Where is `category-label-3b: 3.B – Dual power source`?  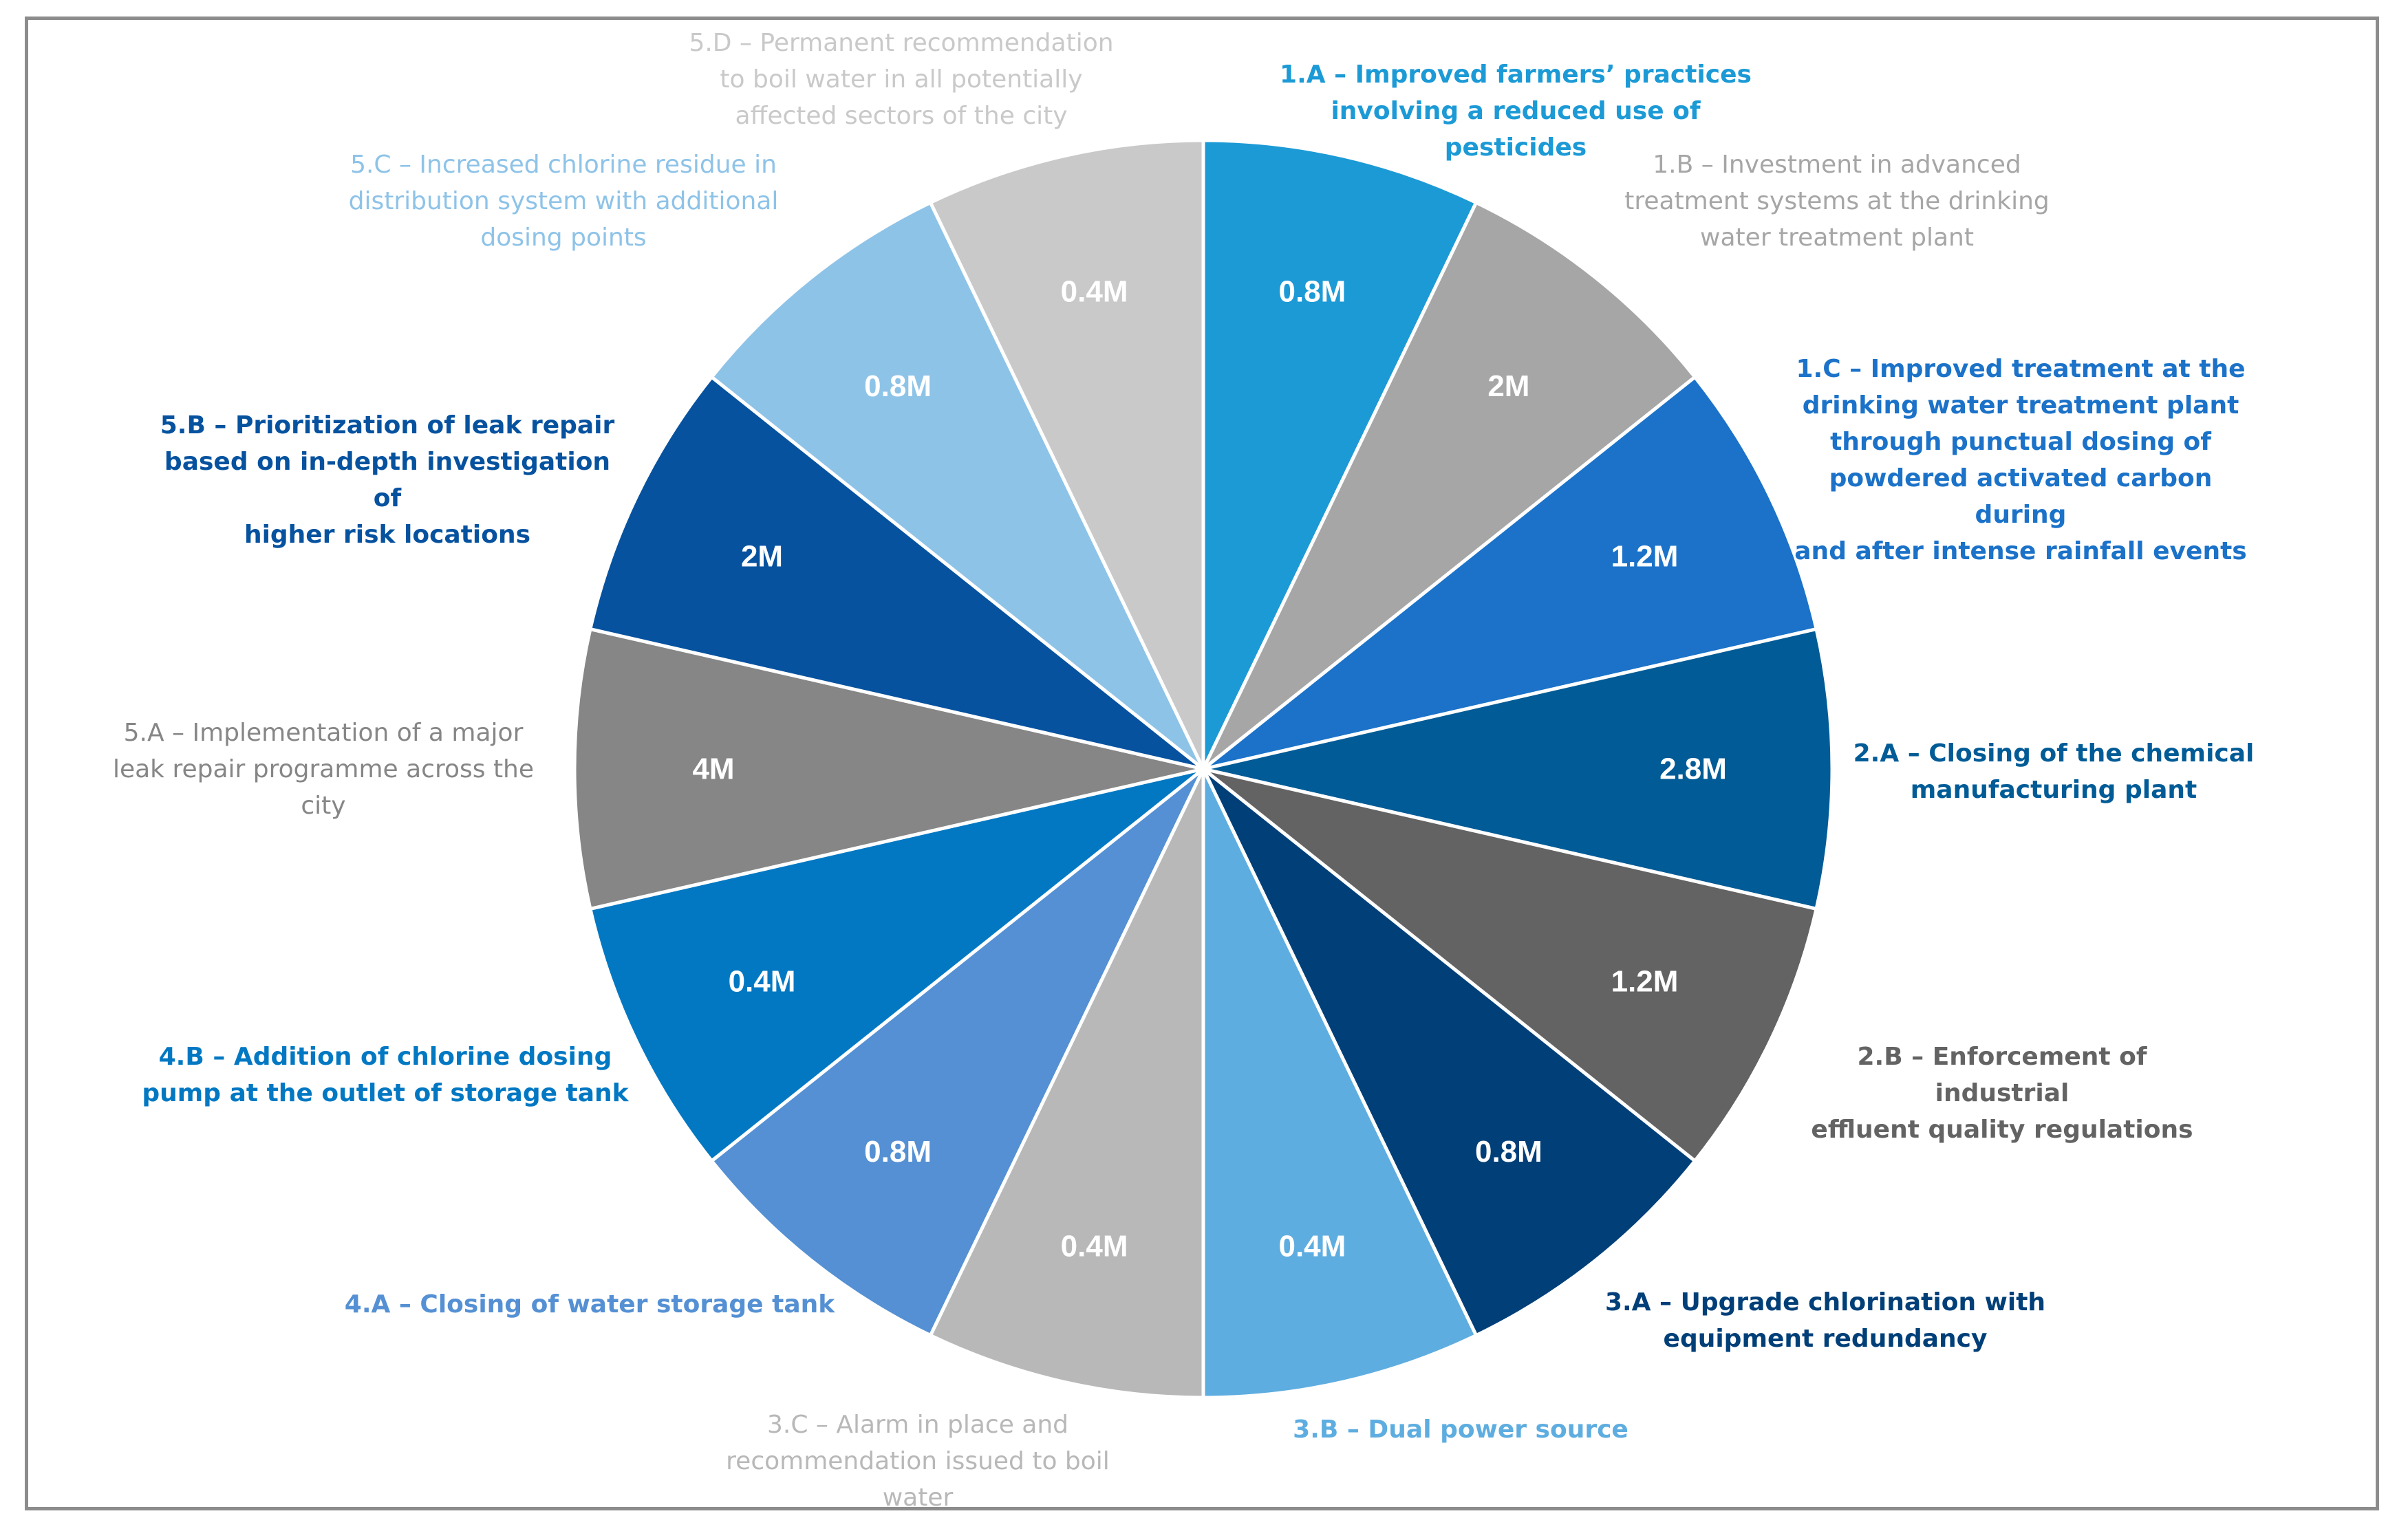 category-label-3b: 3.B – Dual power source is located at coordinates (1460, 1429).